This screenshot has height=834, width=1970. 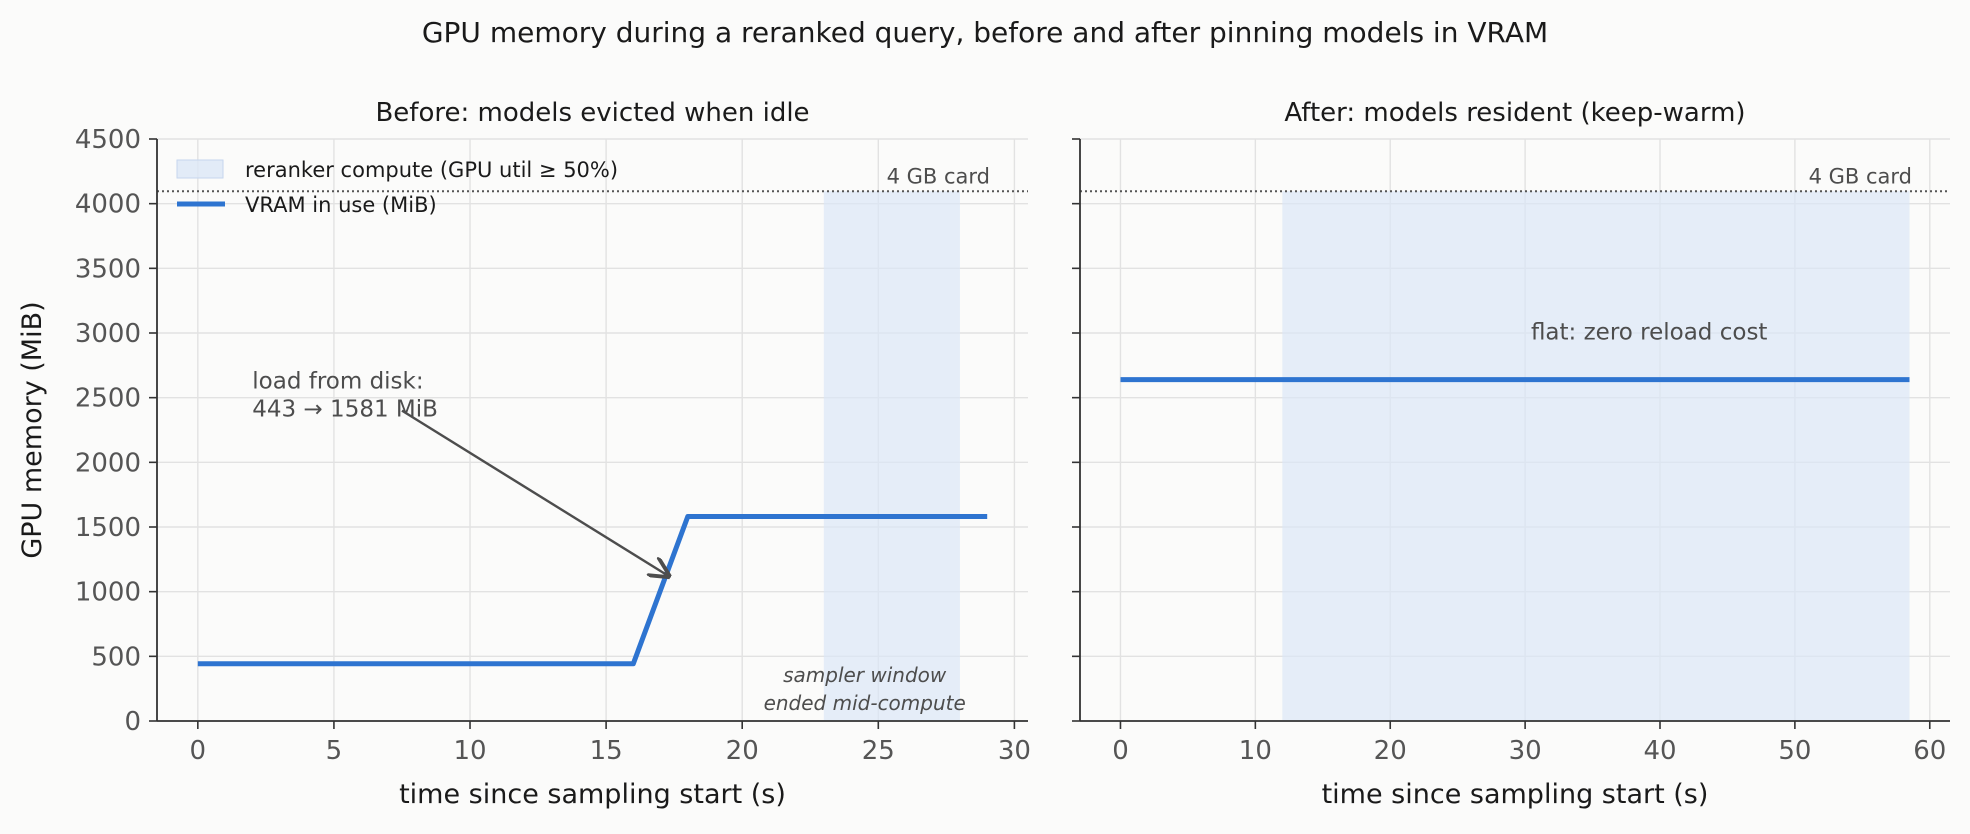 What do you see at coordinates (891, 456) in the screenshot?
I see `shaded-region` at bounding box center [891, 456].